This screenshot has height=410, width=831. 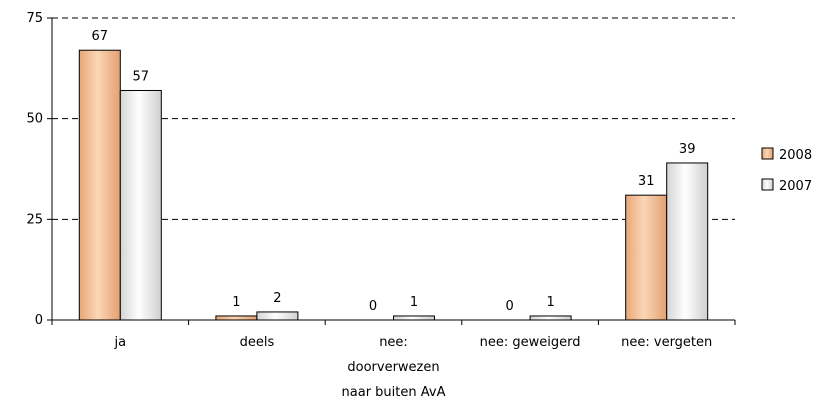 What do you see at coordinates (687, 149) in the screenshot?
I see `data-label: 39` at bounding box center [687, 149].